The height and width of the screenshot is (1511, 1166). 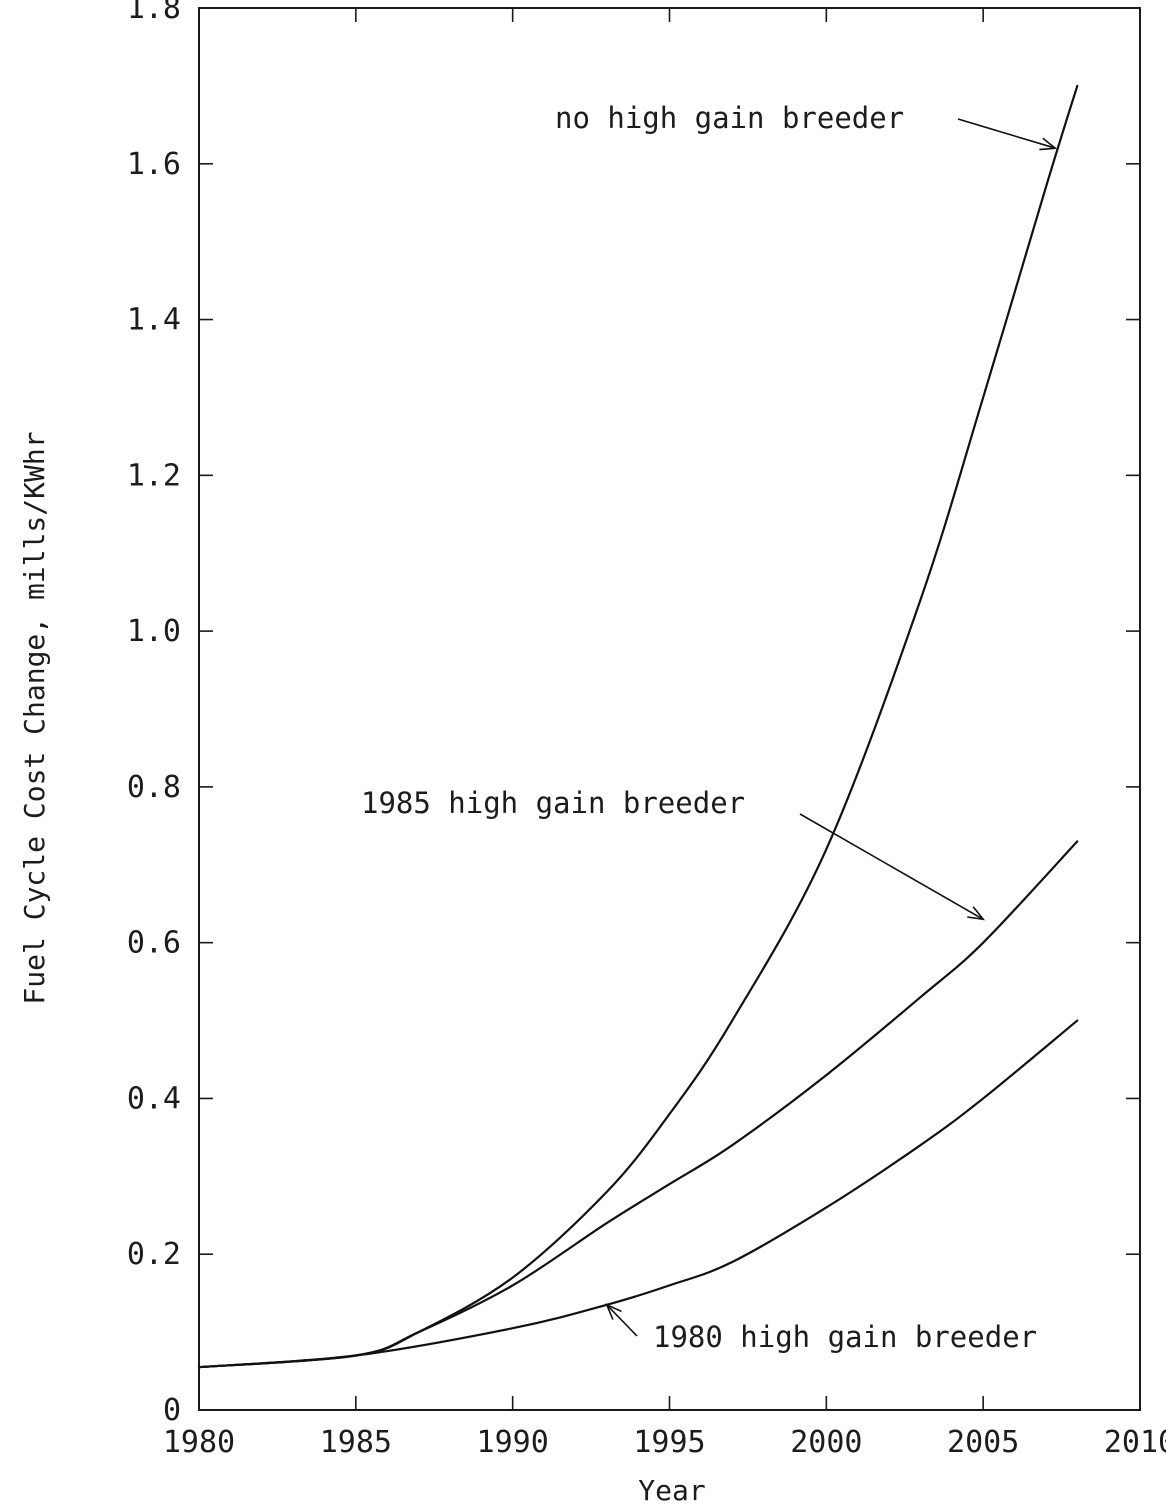 What do you see at coordinates (983, 1442) in the screenshot?
I see `x-tick-label: 2005` at bounding box center [983, 1442].